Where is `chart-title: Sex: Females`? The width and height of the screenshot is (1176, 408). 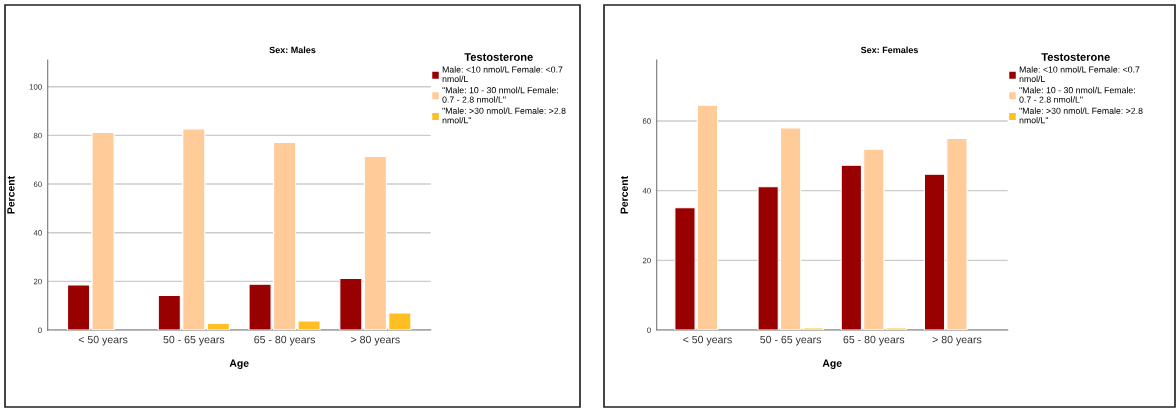
chart-title: Sex: Females is located at coordinates (889, 50).